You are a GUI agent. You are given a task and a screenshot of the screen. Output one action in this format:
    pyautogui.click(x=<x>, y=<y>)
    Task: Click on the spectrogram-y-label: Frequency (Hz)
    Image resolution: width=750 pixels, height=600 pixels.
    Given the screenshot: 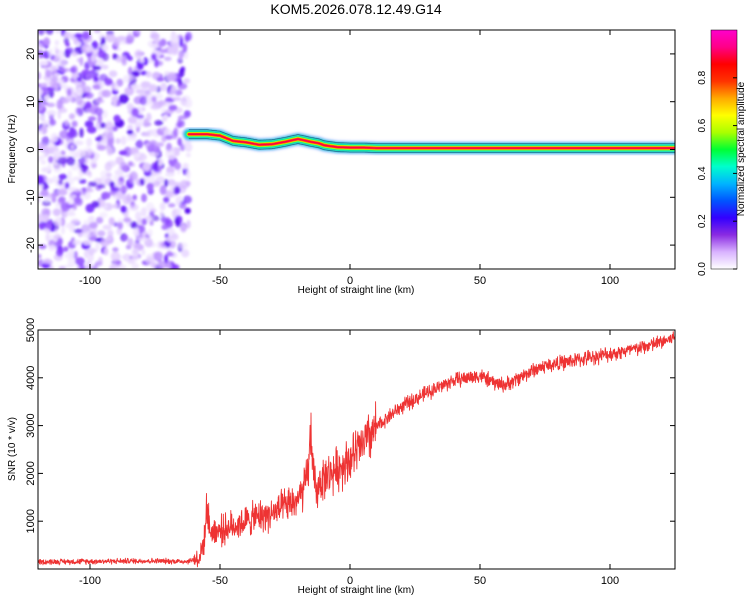 What is the action you would take?
    pyautogui.click(x=12, y=149)
    